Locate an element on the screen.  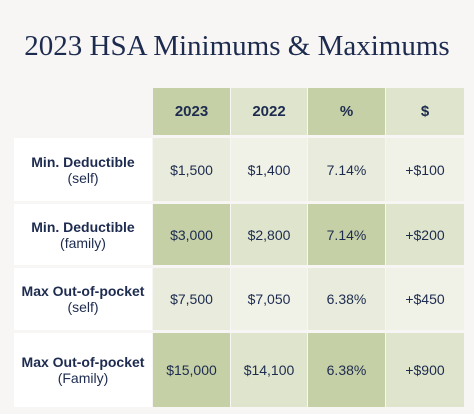
header-cell: 2023 is located at coordinates (191, 111).